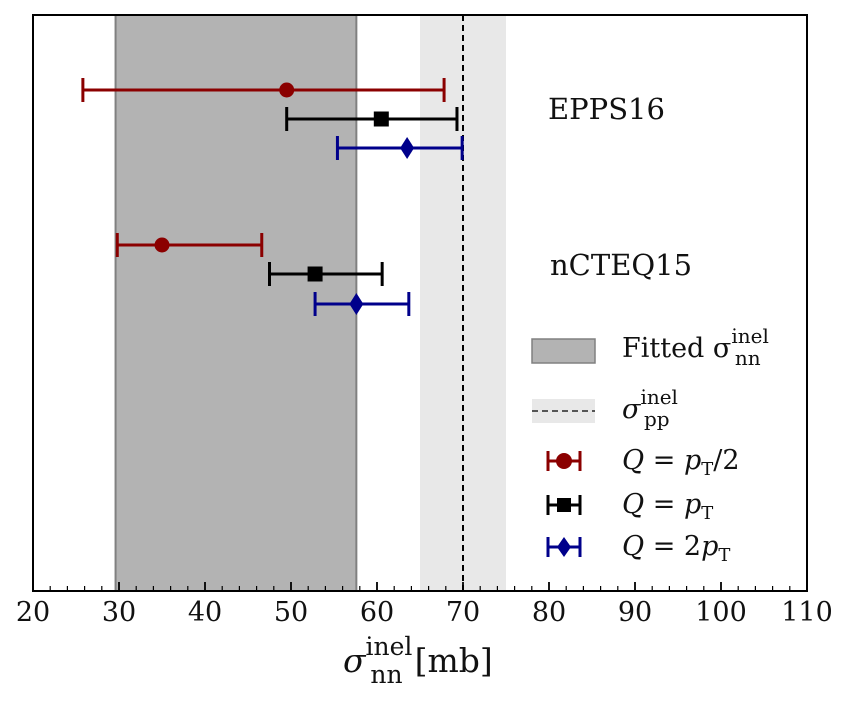 The image size is (848, 706). What do you see at coordinates (650, 408) in the screenshot?
I see `legend-label-pp: σinel pp` at bounding box center [650, 408].